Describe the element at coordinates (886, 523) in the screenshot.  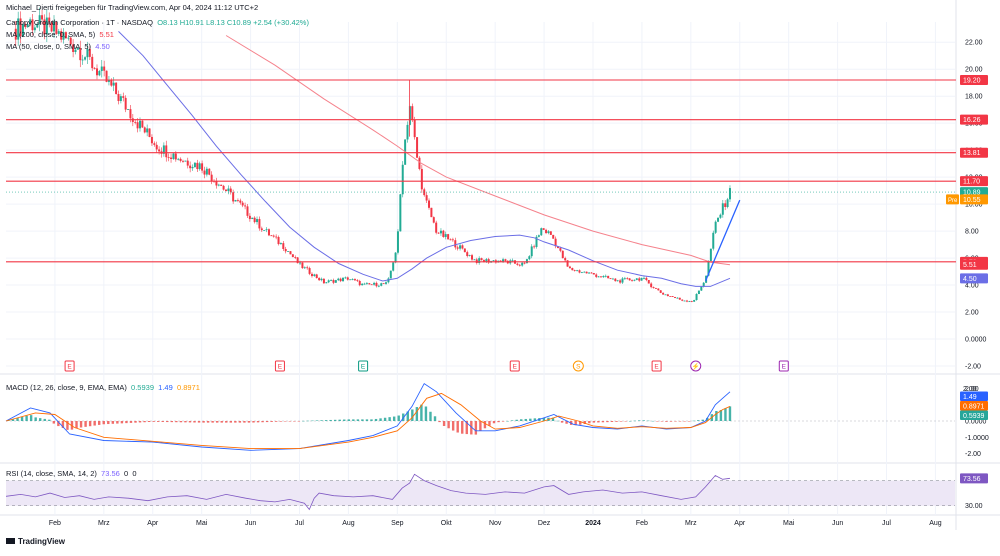
I see `time-tick-label: Jul` at that location.